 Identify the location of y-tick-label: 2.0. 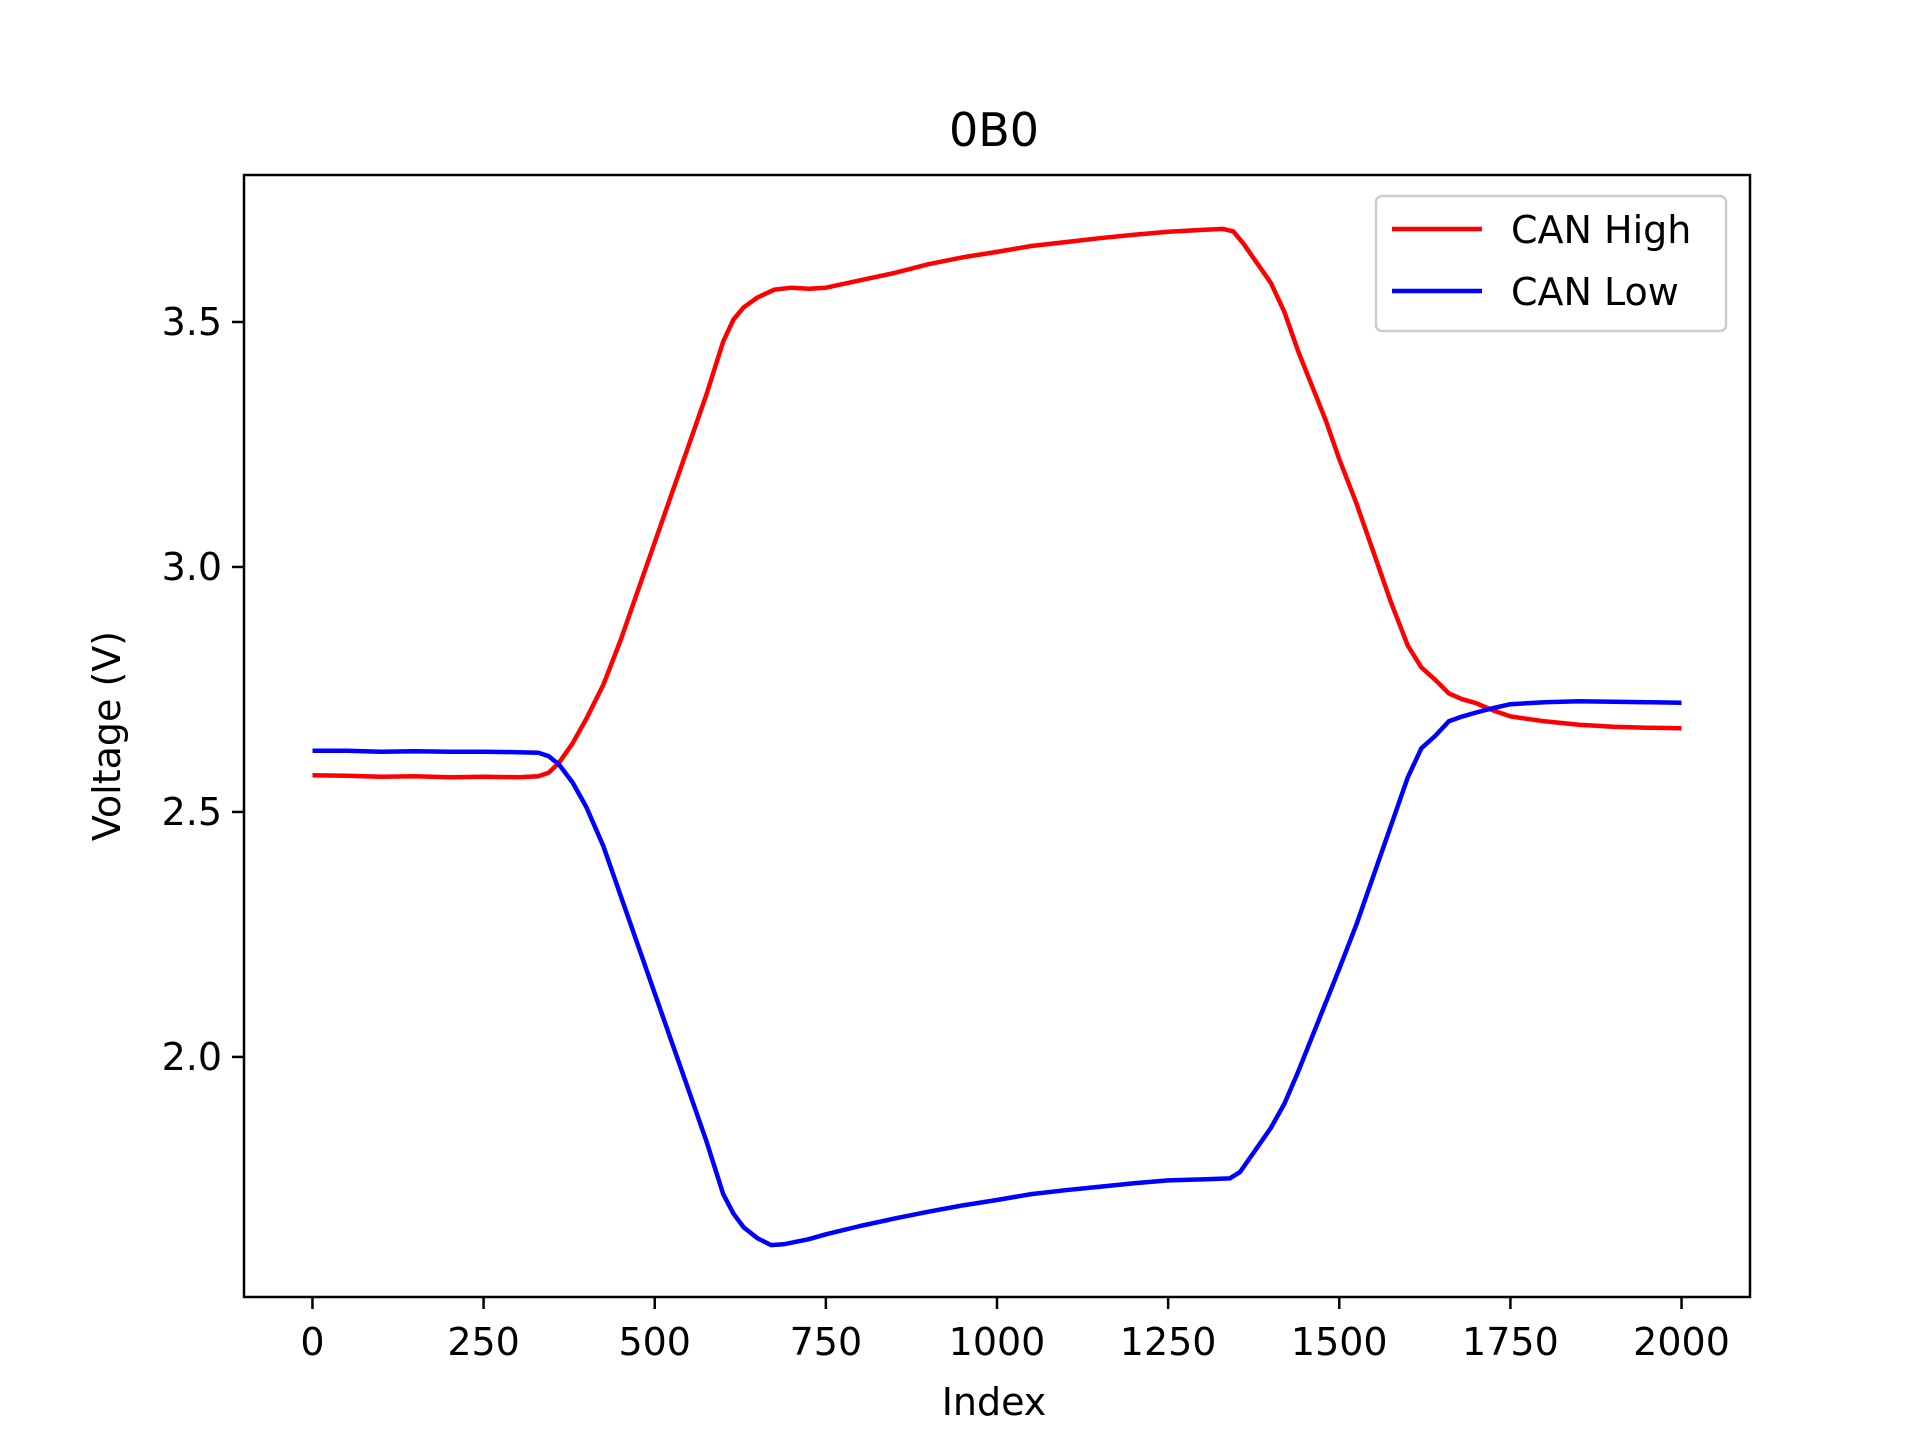
(192, 1057).